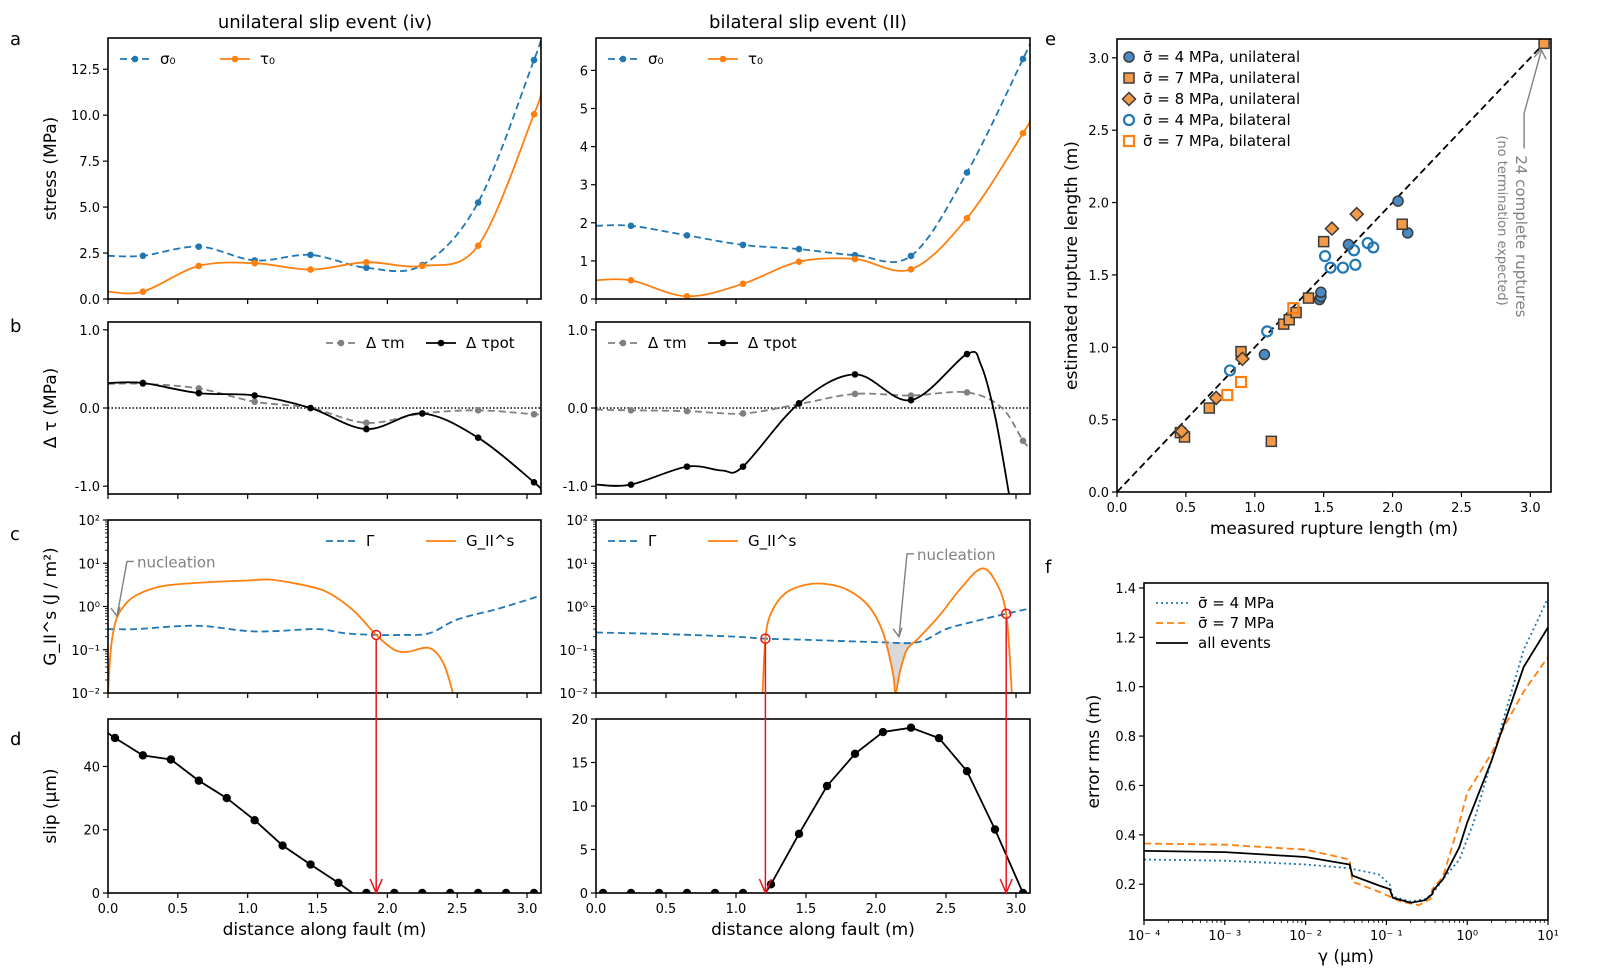 This screenshot has height=979, width=1616. Describe the element at coordinates (108, 909) in the screenshot. I see `x-tick-label: 0.0` at that location.